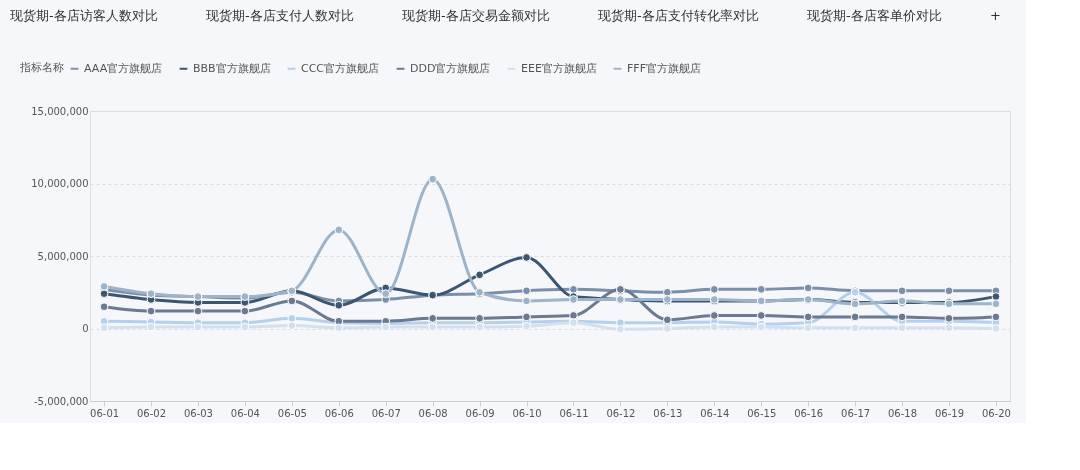  What do you see at coordinates (996, 413) in the screenshot?
I see `x-tick-label: 06-20` at bounding box center [996, 413].